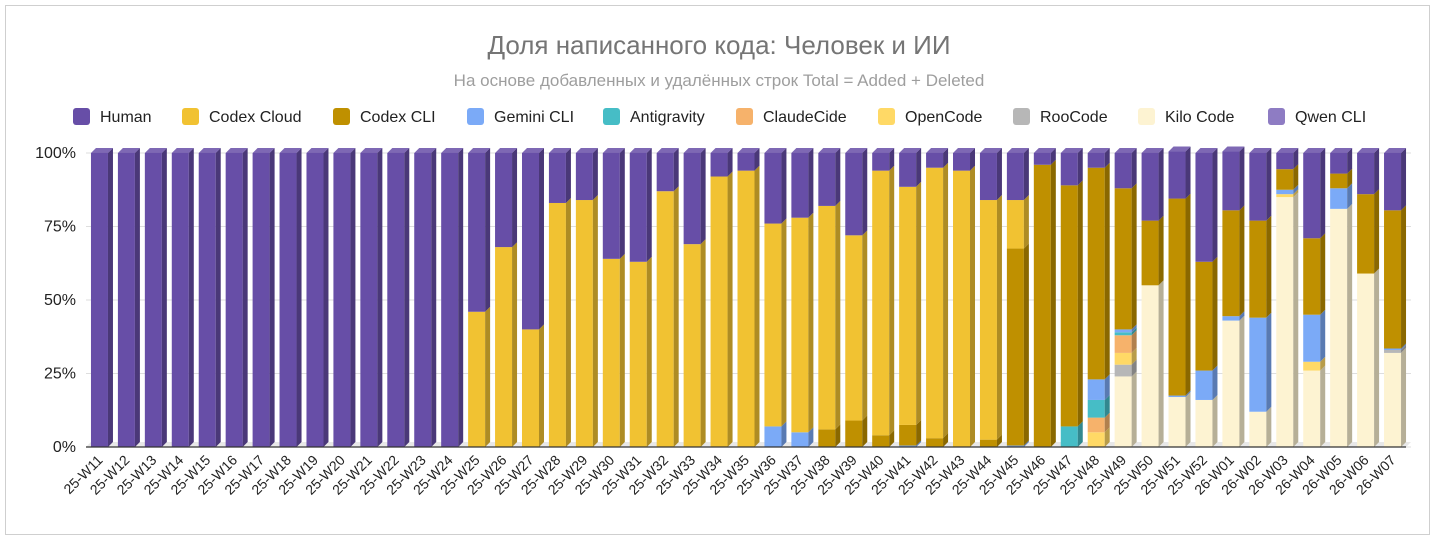 The image size is (1437, 542). Describe the element at coordinates (1125, 409) in the screenshot. I see `bar-segment-kilo-code` at that location.